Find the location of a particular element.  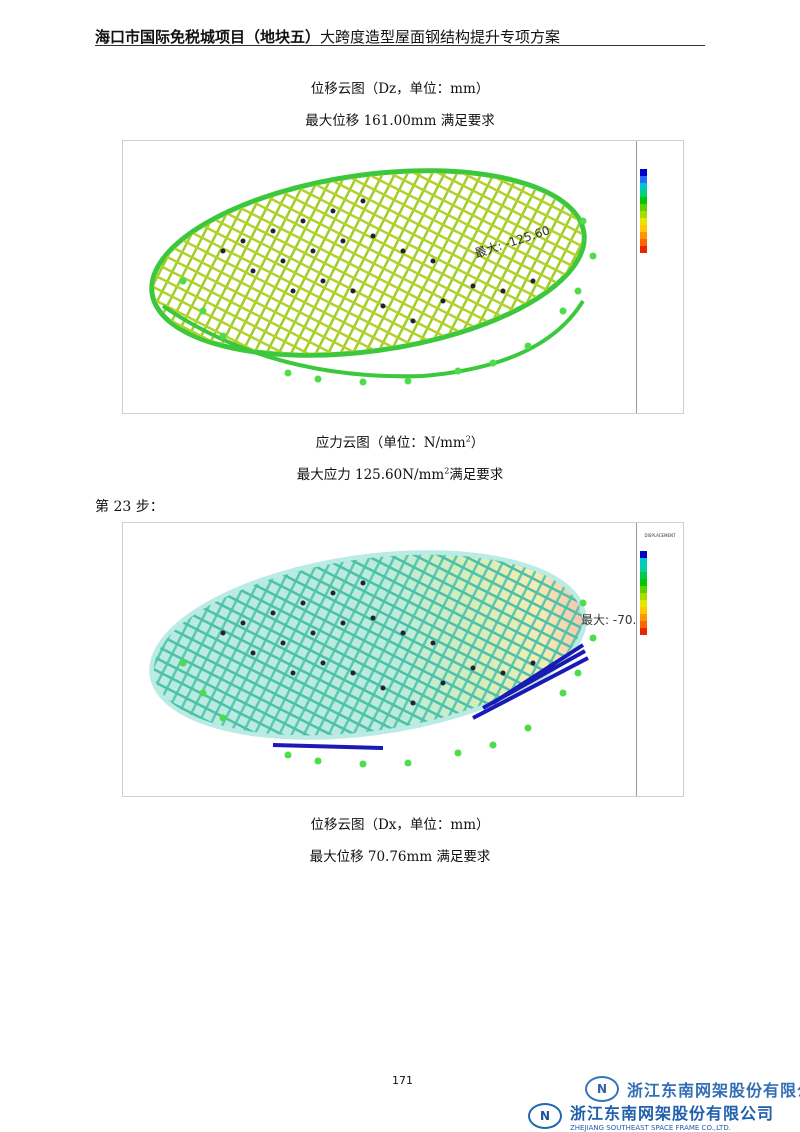

caption-text: 应力云图（单位：N/mm is located at coordinates (390, 443).